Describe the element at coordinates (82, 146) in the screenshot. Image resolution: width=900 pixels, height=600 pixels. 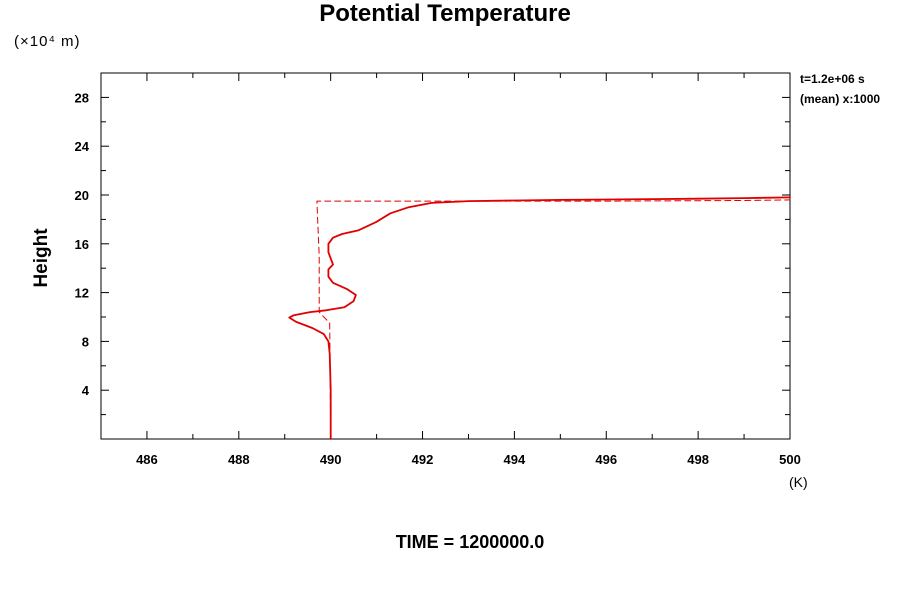
I see `y-tick-label: 24` at that location.